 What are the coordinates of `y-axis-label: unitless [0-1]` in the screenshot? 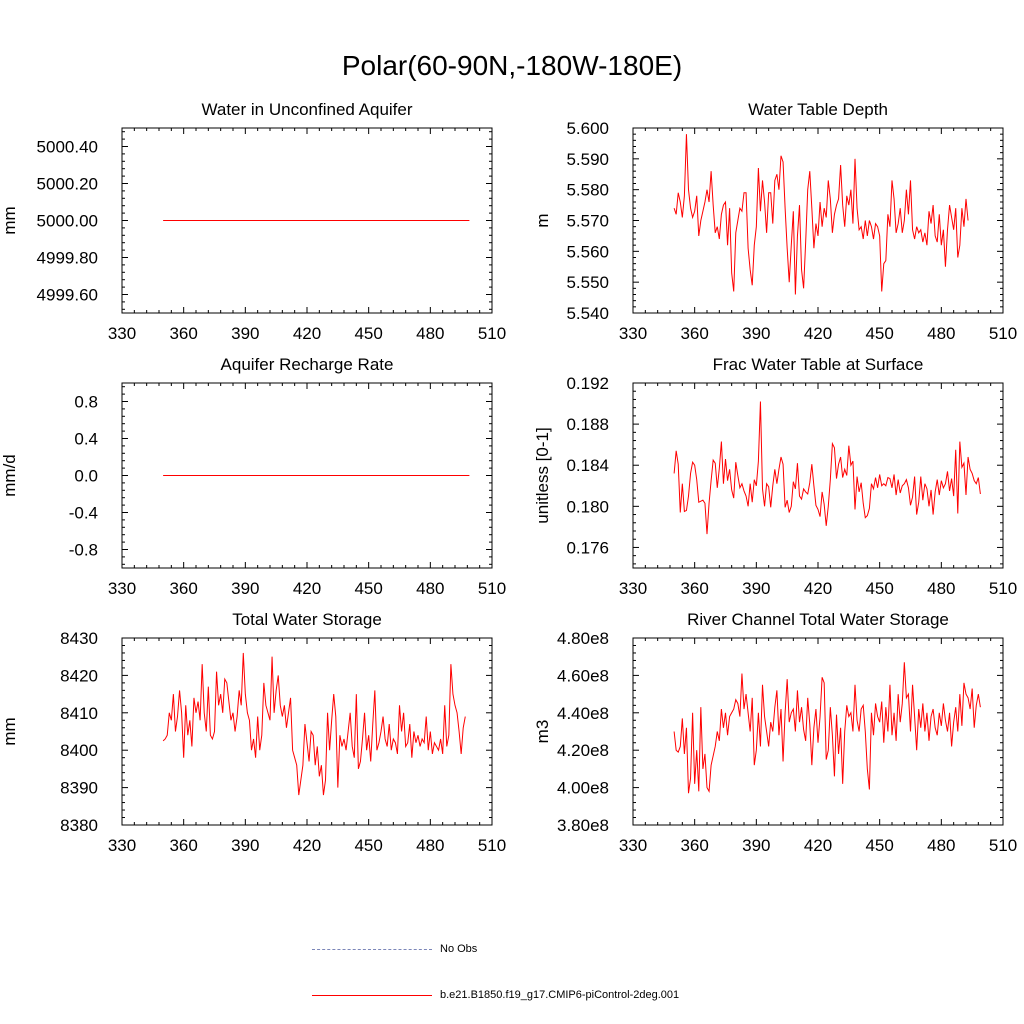 It's located at (542, 475).